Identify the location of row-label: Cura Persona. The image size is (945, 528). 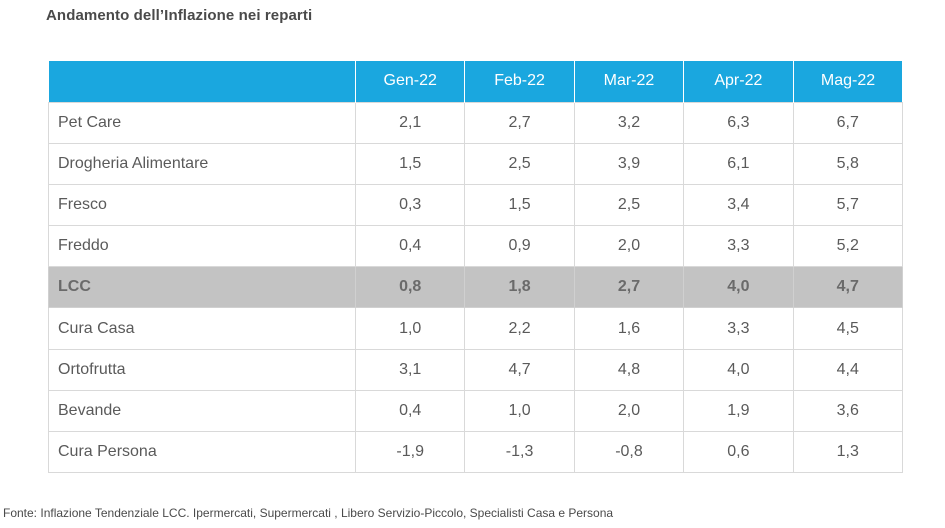
(202, 452).